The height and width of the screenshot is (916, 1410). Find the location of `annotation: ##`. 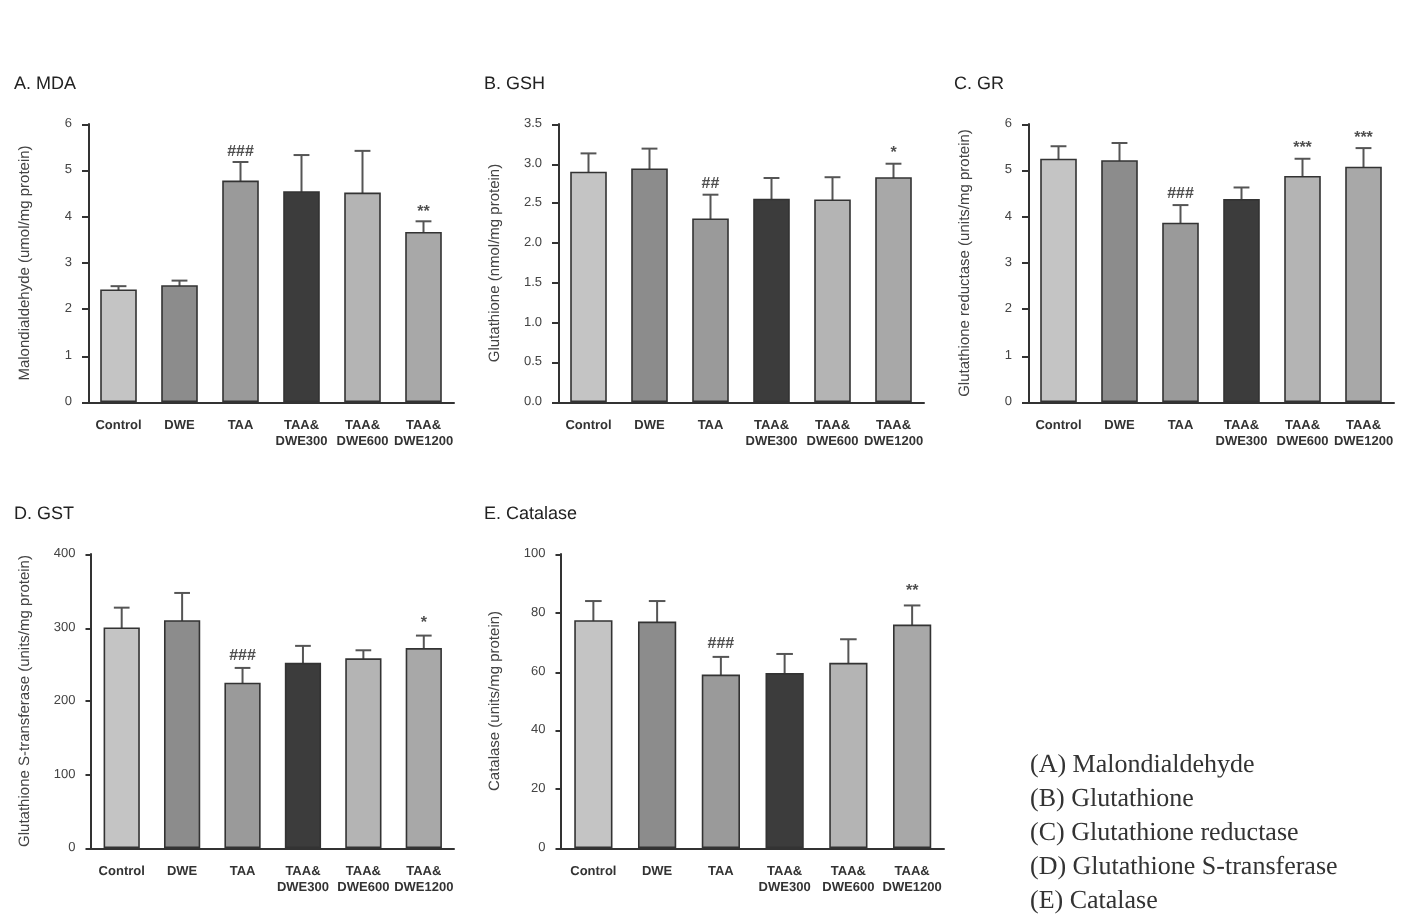

annotation: ## is located at coordinates (711, 182).